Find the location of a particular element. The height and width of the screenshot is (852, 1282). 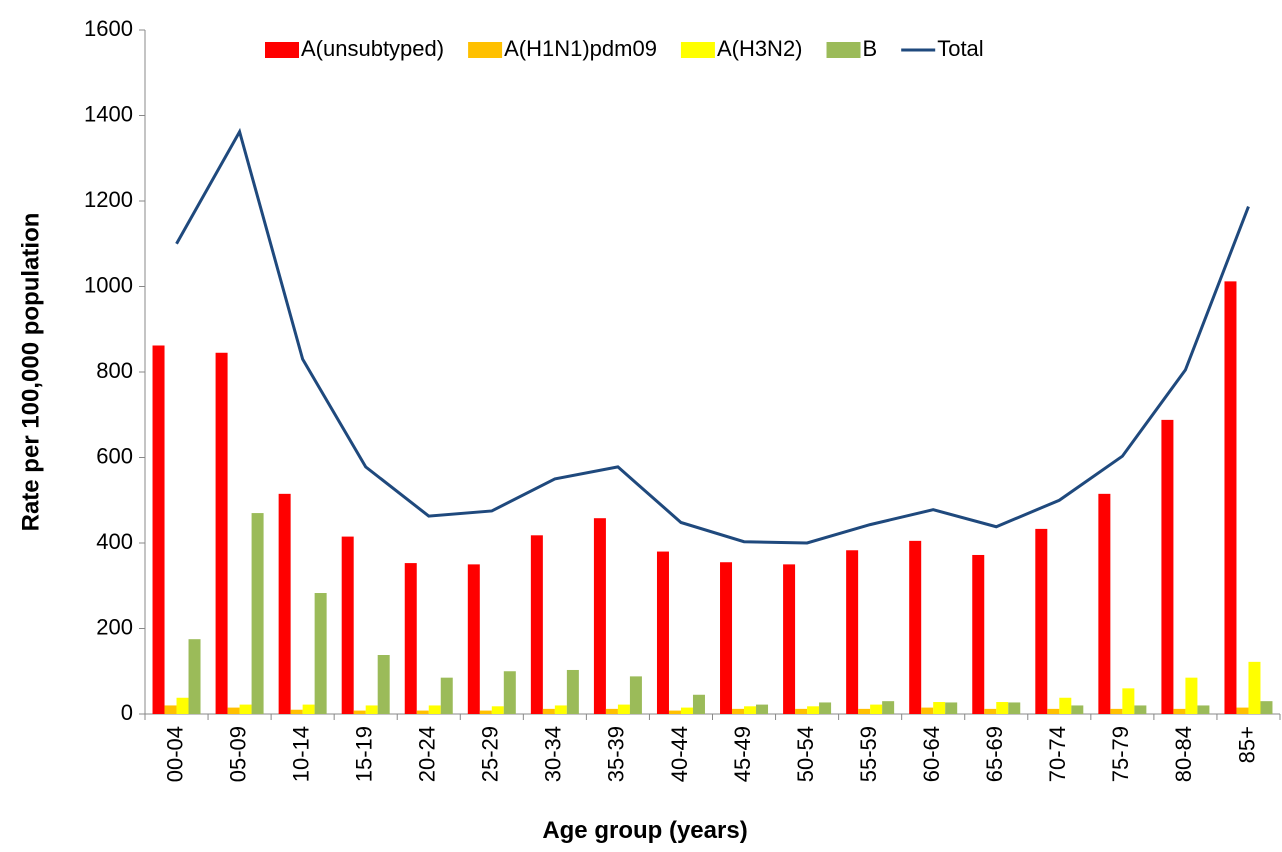

x-tick-label: 15-19 is located at coordinates (364, 754).